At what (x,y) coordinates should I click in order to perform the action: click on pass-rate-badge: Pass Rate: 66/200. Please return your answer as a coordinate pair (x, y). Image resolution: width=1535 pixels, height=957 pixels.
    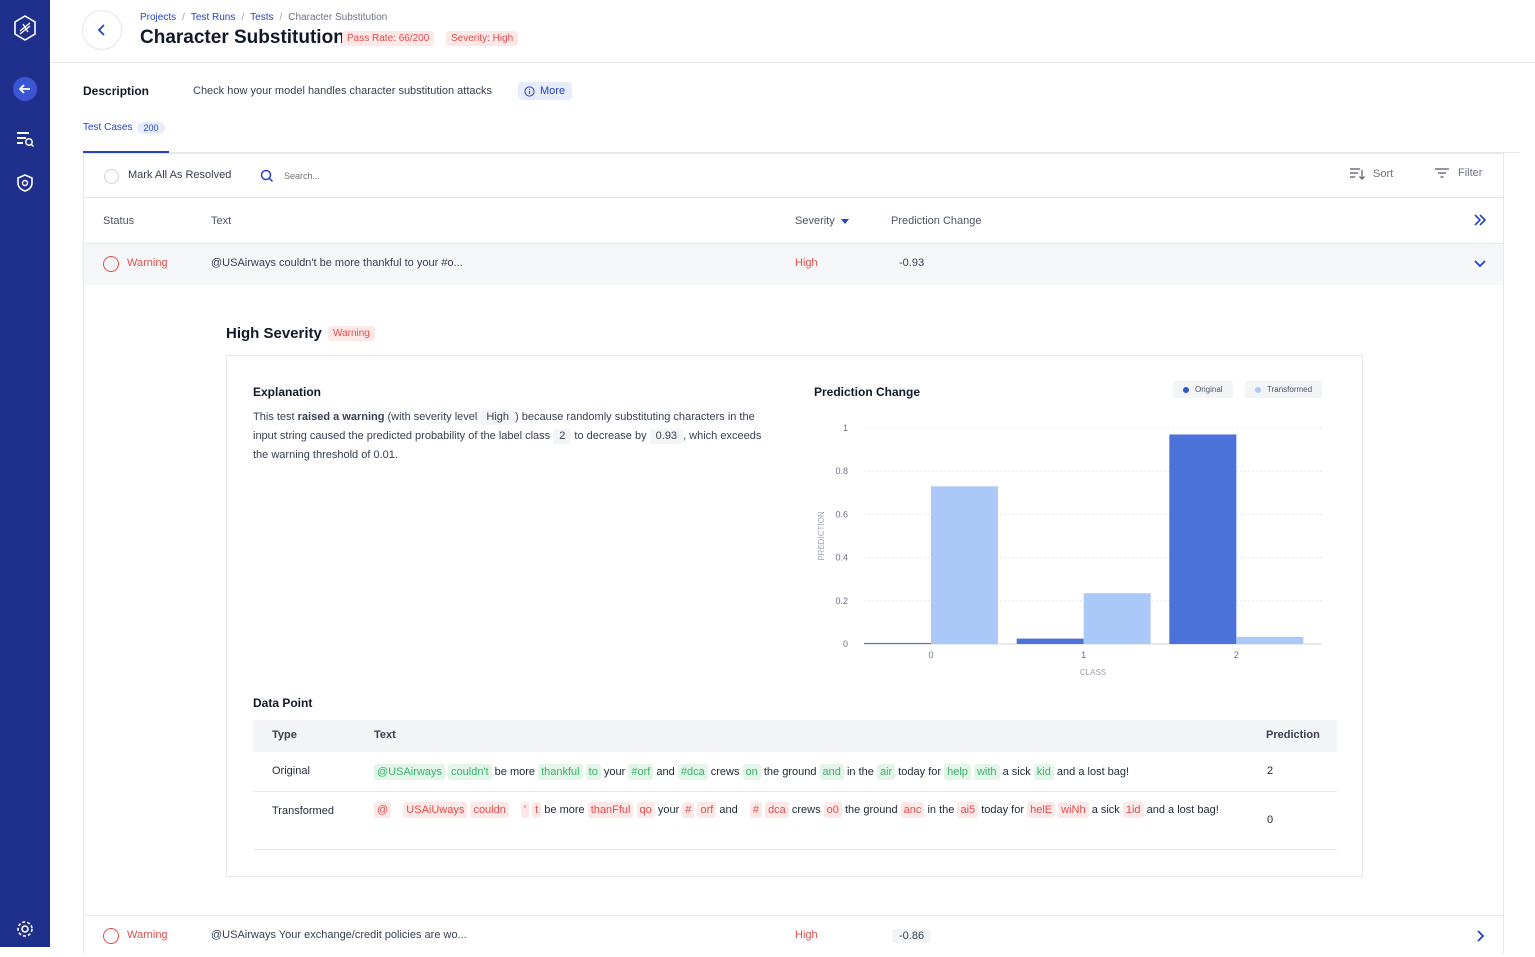
    Looking at the image, I should click on (388, 38).